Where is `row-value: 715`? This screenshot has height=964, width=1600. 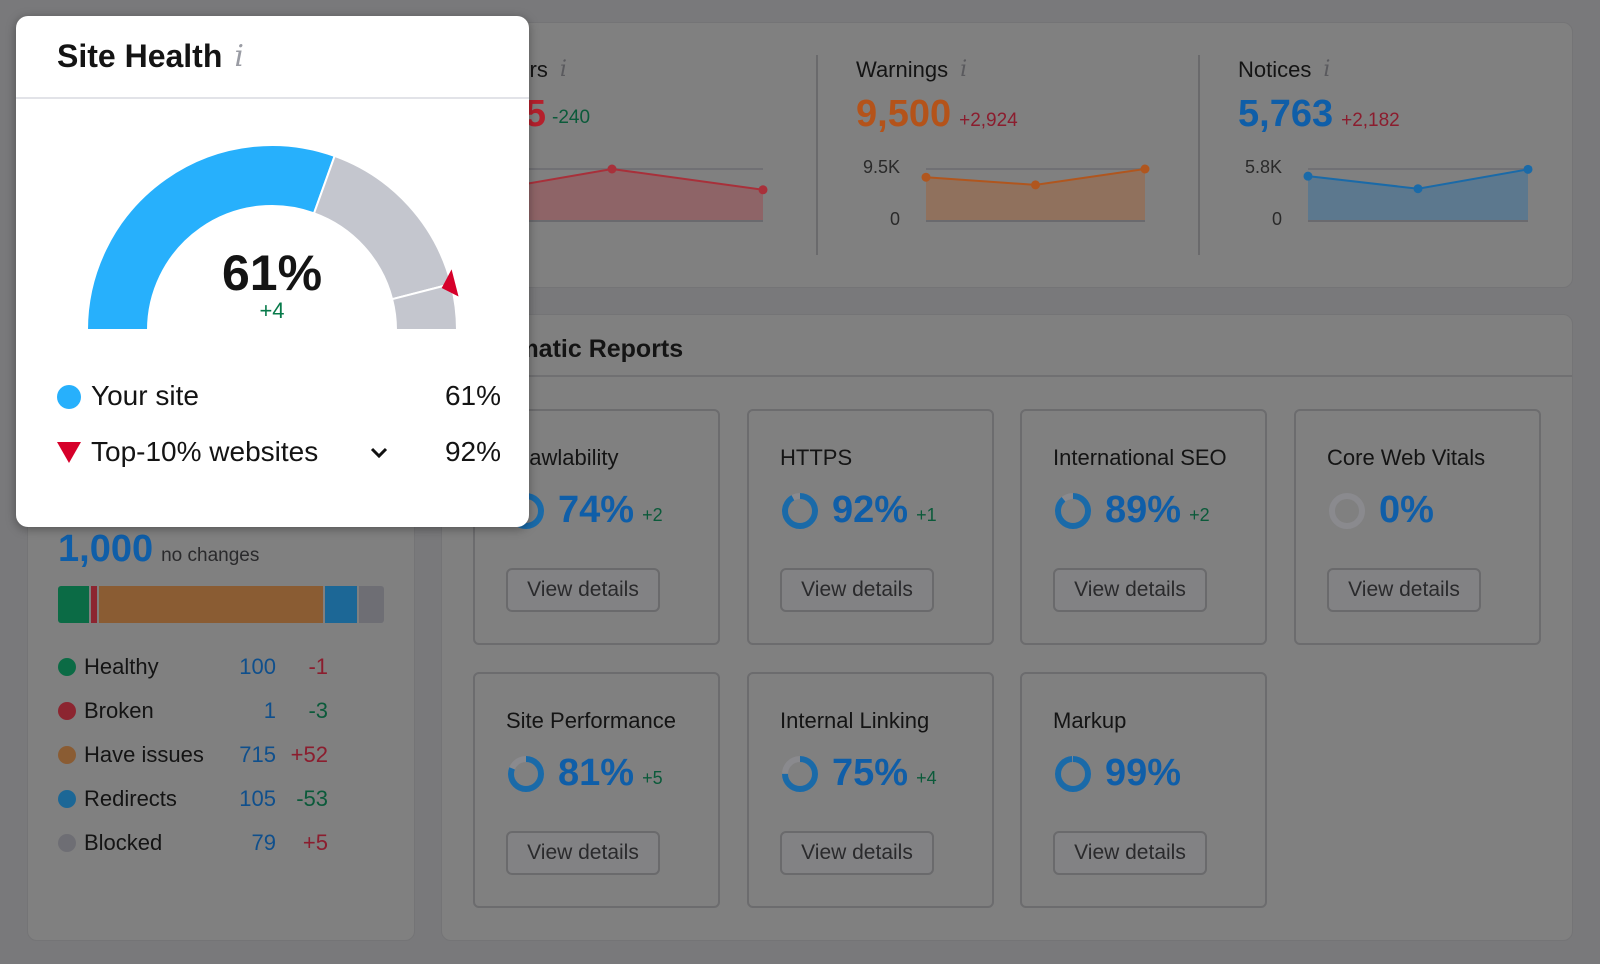 row-value: 715 is located at coordinates (257, 754).